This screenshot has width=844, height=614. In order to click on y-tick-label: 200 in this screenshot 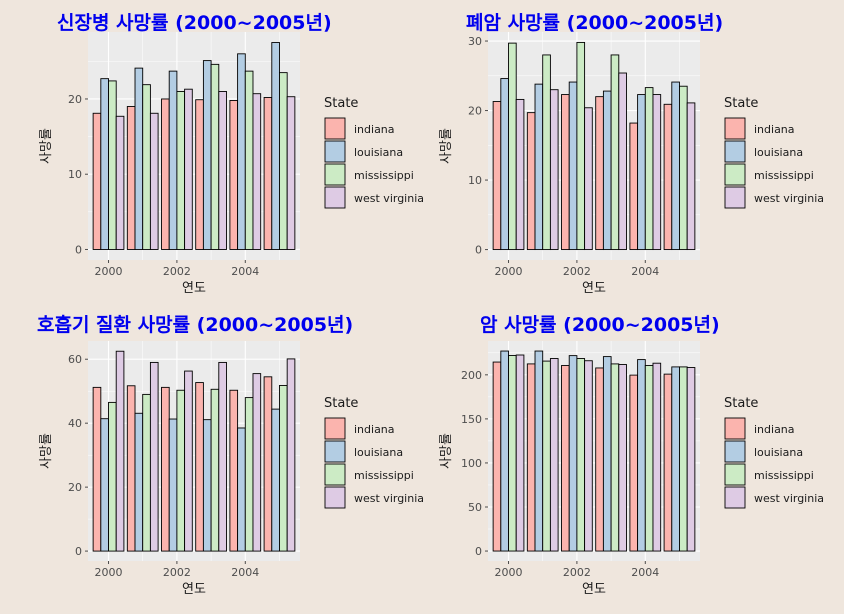, I will do `click(471, 375)`.